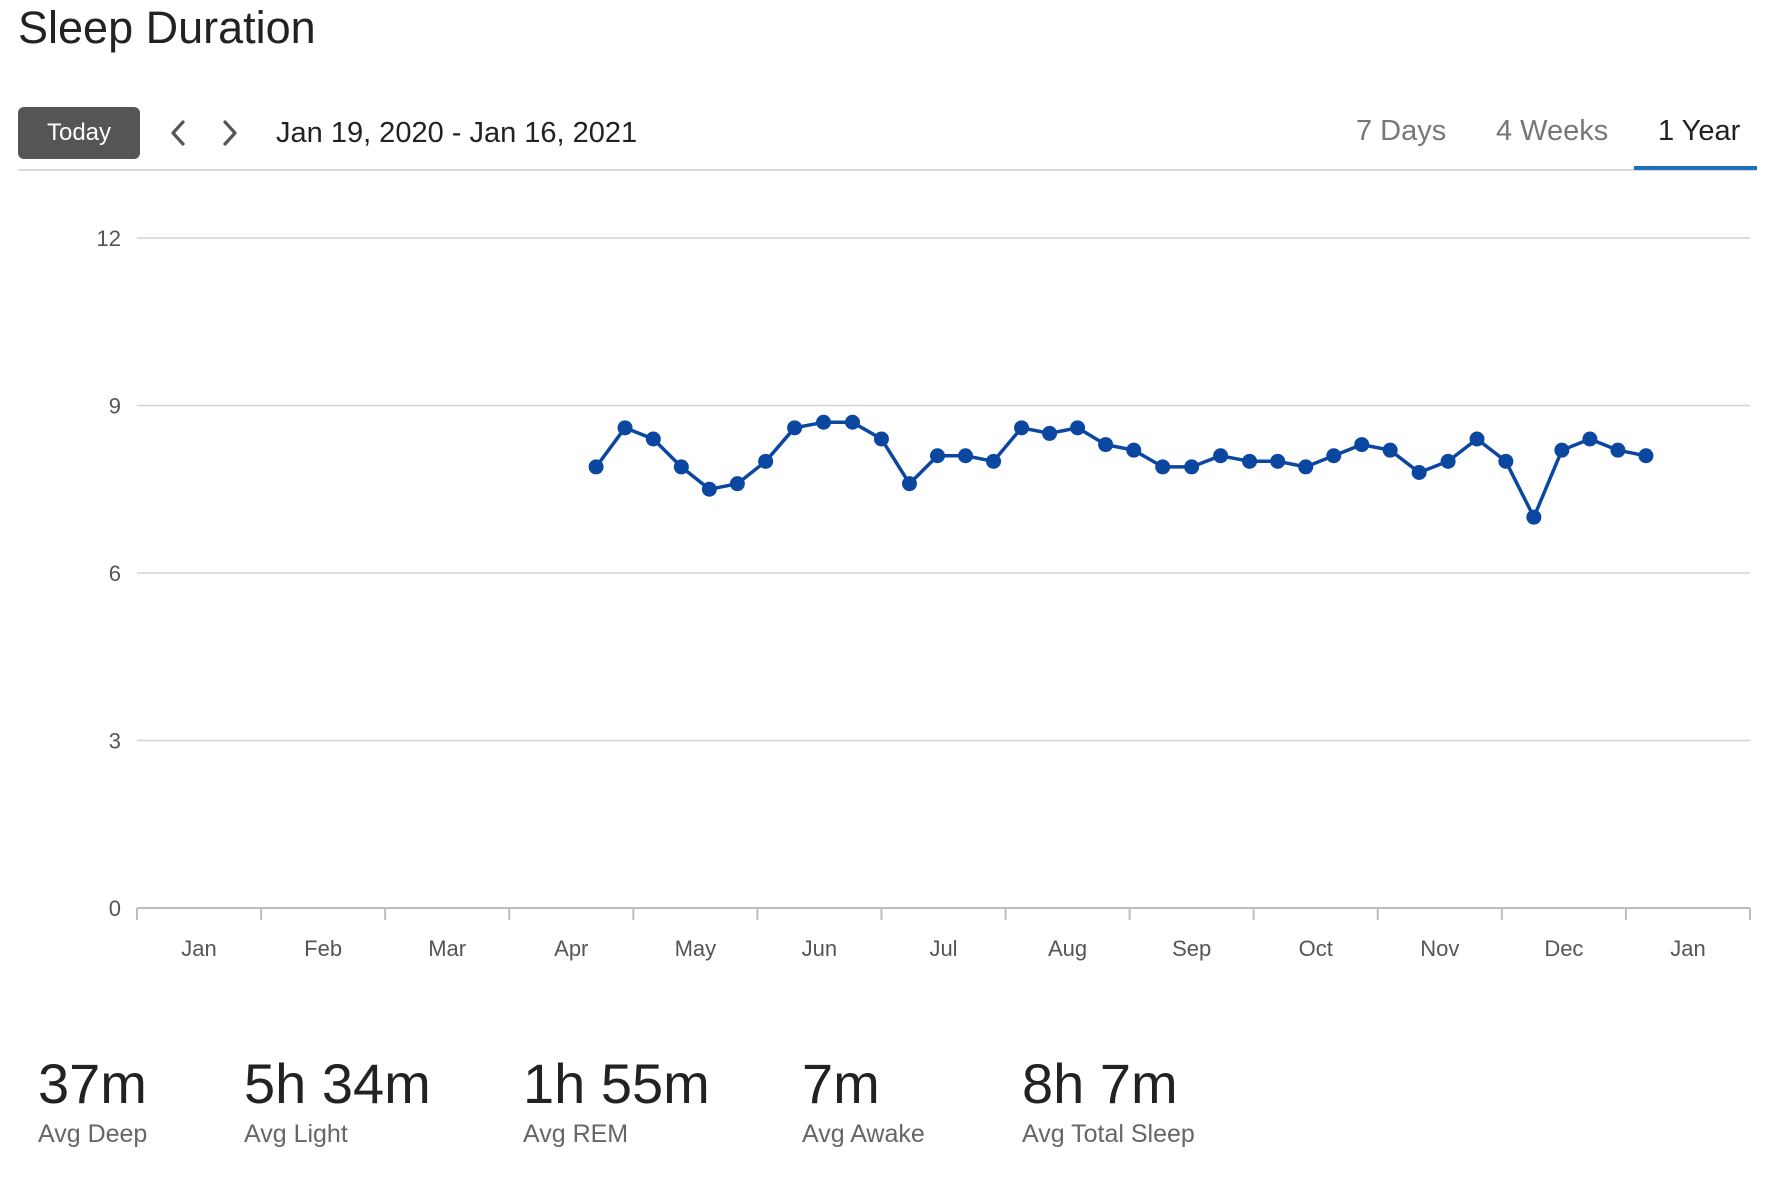 Image resolution: width=1770 pixels, height=1190 pixels. I want to click on stat-label: Avg Awake, so click(863, 1134).